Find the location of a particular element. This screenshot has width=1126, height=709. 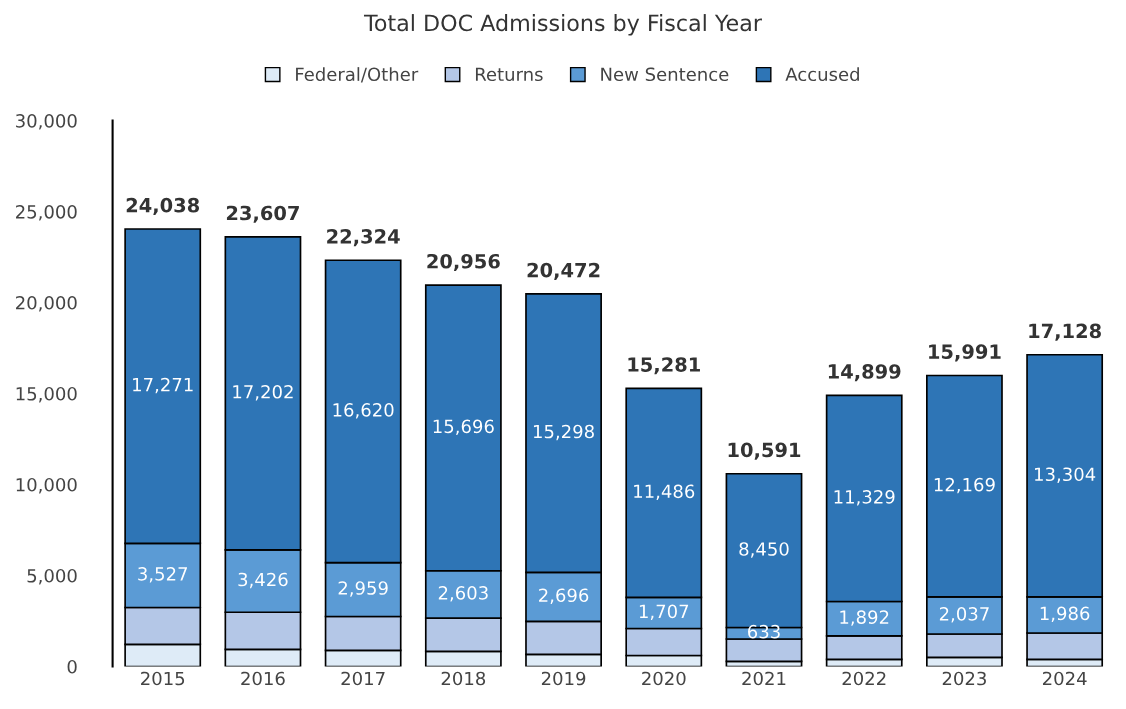

data-label: 8,450 is located at coordinates (764, 550).